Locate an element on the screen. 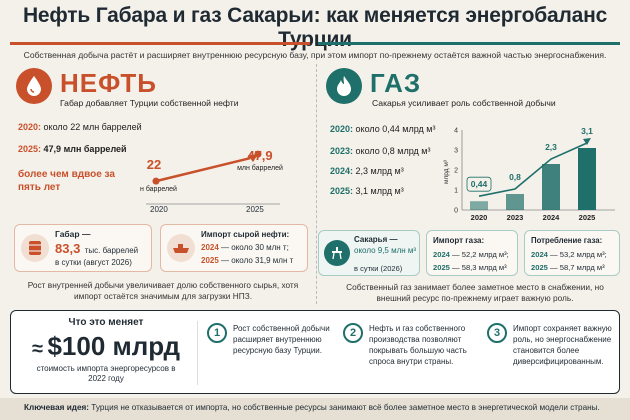 Image resolution: width=630 pixels, height=420 pixels. gas-value-2020: 0,44 is located at coordinates (479, 184).